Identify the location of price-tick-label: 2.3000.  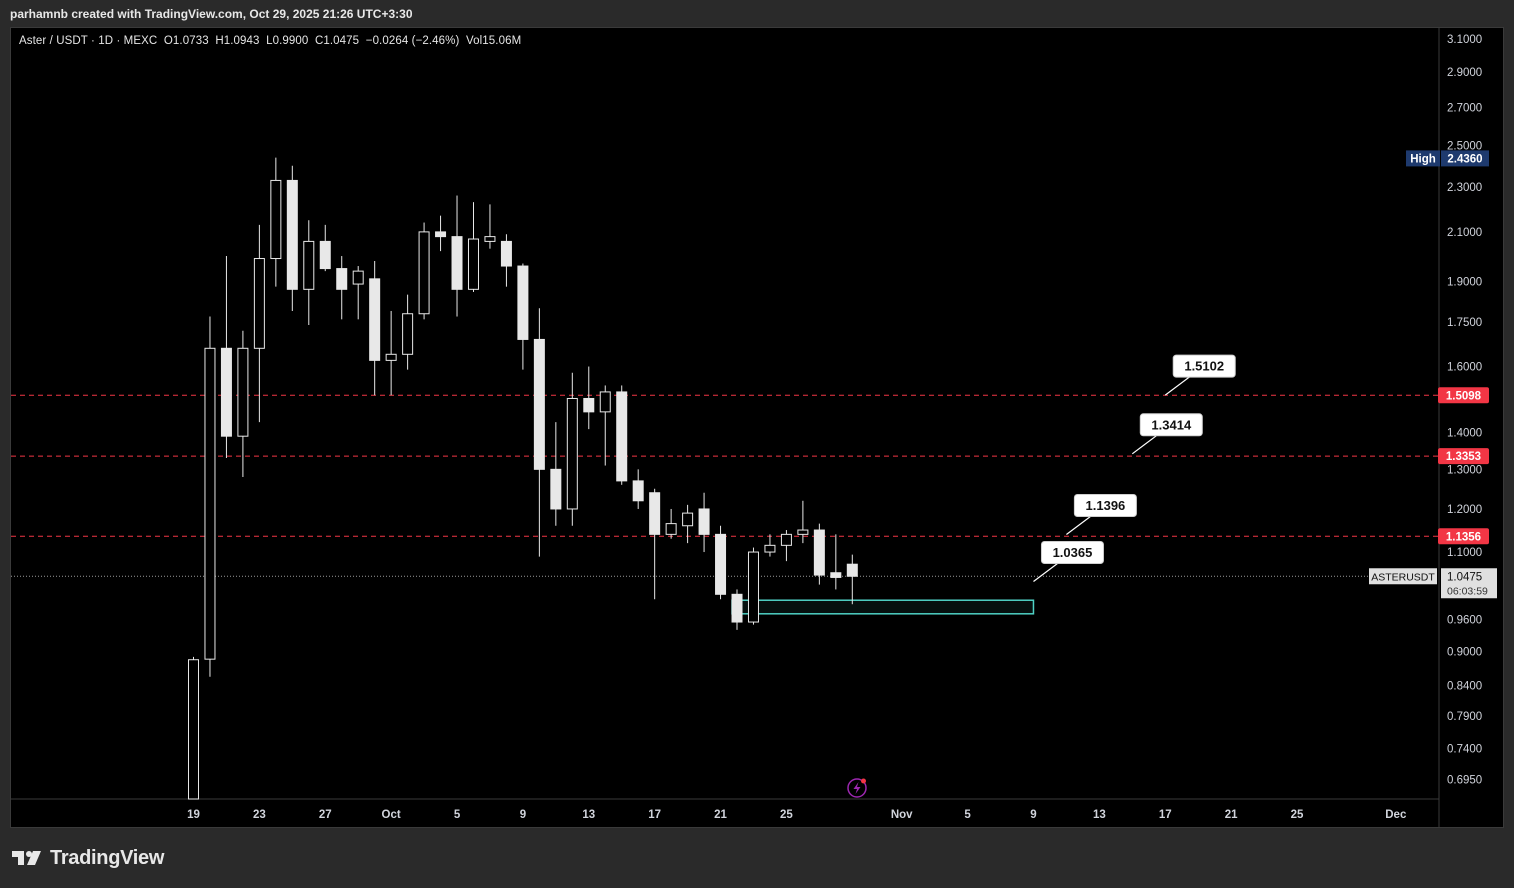
(1464, 188).